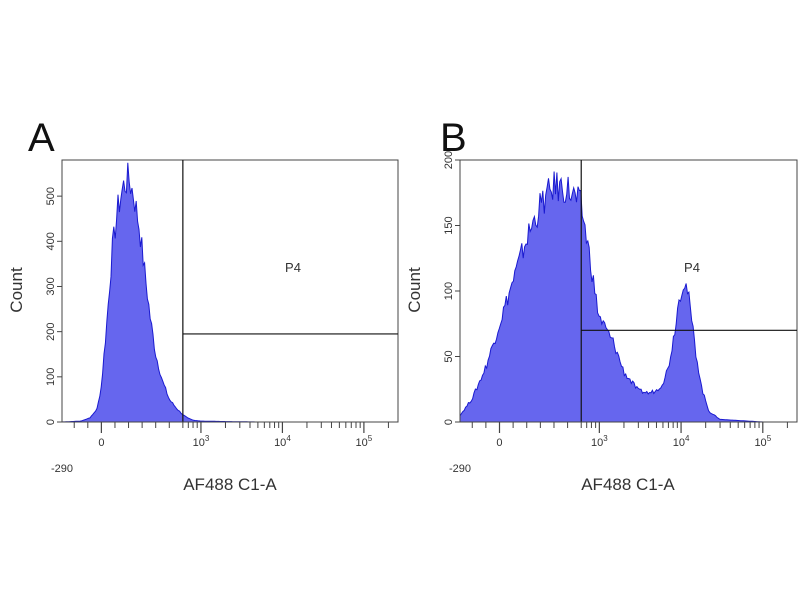 This screenshot has width=800, height=600. Describe the element at coordinates (51, 241) in the screenshot. I see `y-tick-label: 400` at that location.